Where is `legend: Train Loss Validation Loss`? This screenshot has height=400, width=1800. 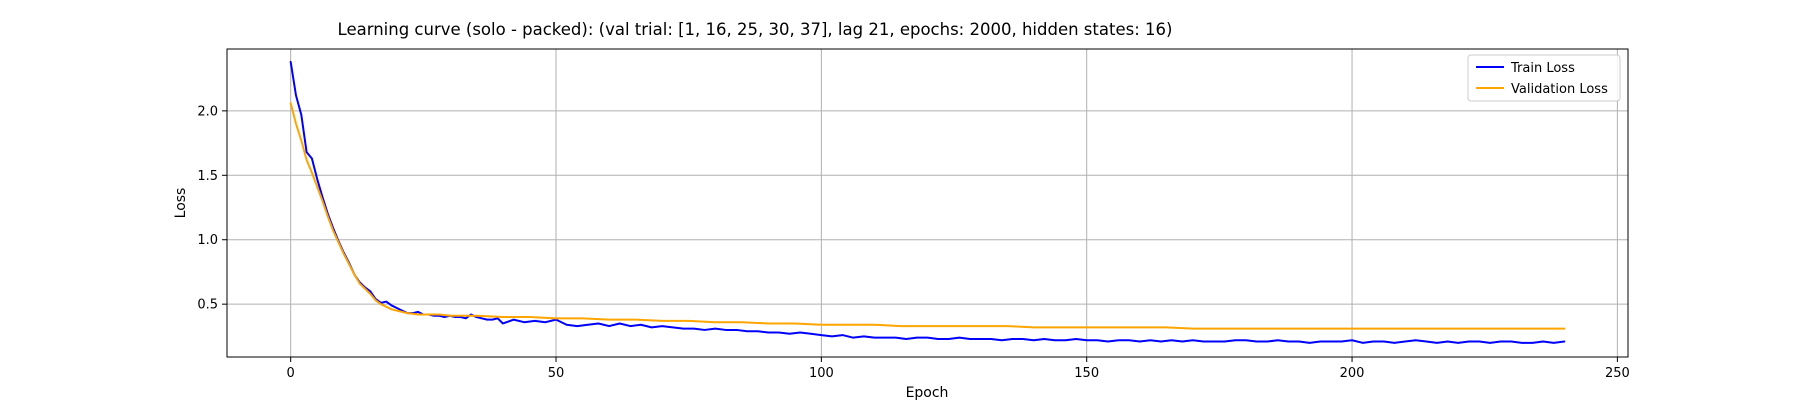 legend: Train Loss Validation Loss is located at coordinates (1544, 78).